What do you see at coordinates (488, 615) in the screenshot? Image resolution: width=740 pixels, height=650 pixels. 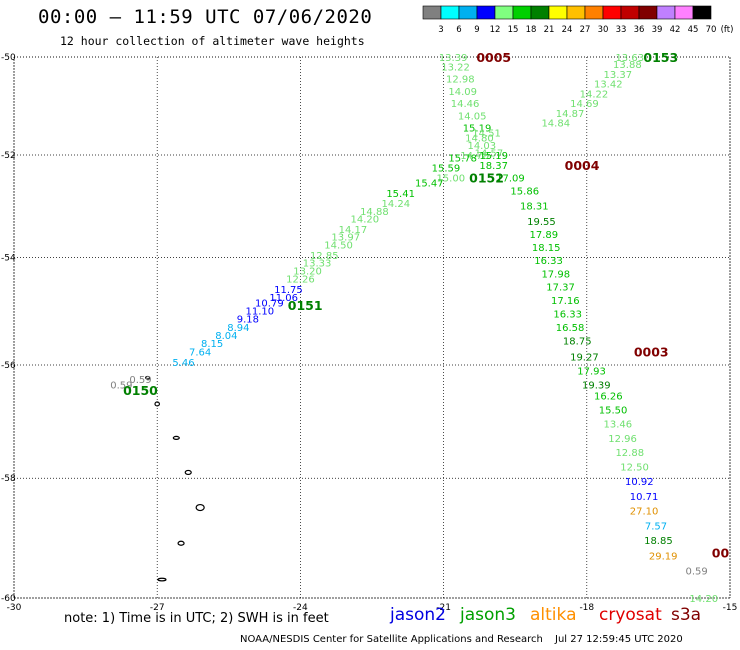 I see `legend-jason3: jason3` at bounding box center [488, 615].